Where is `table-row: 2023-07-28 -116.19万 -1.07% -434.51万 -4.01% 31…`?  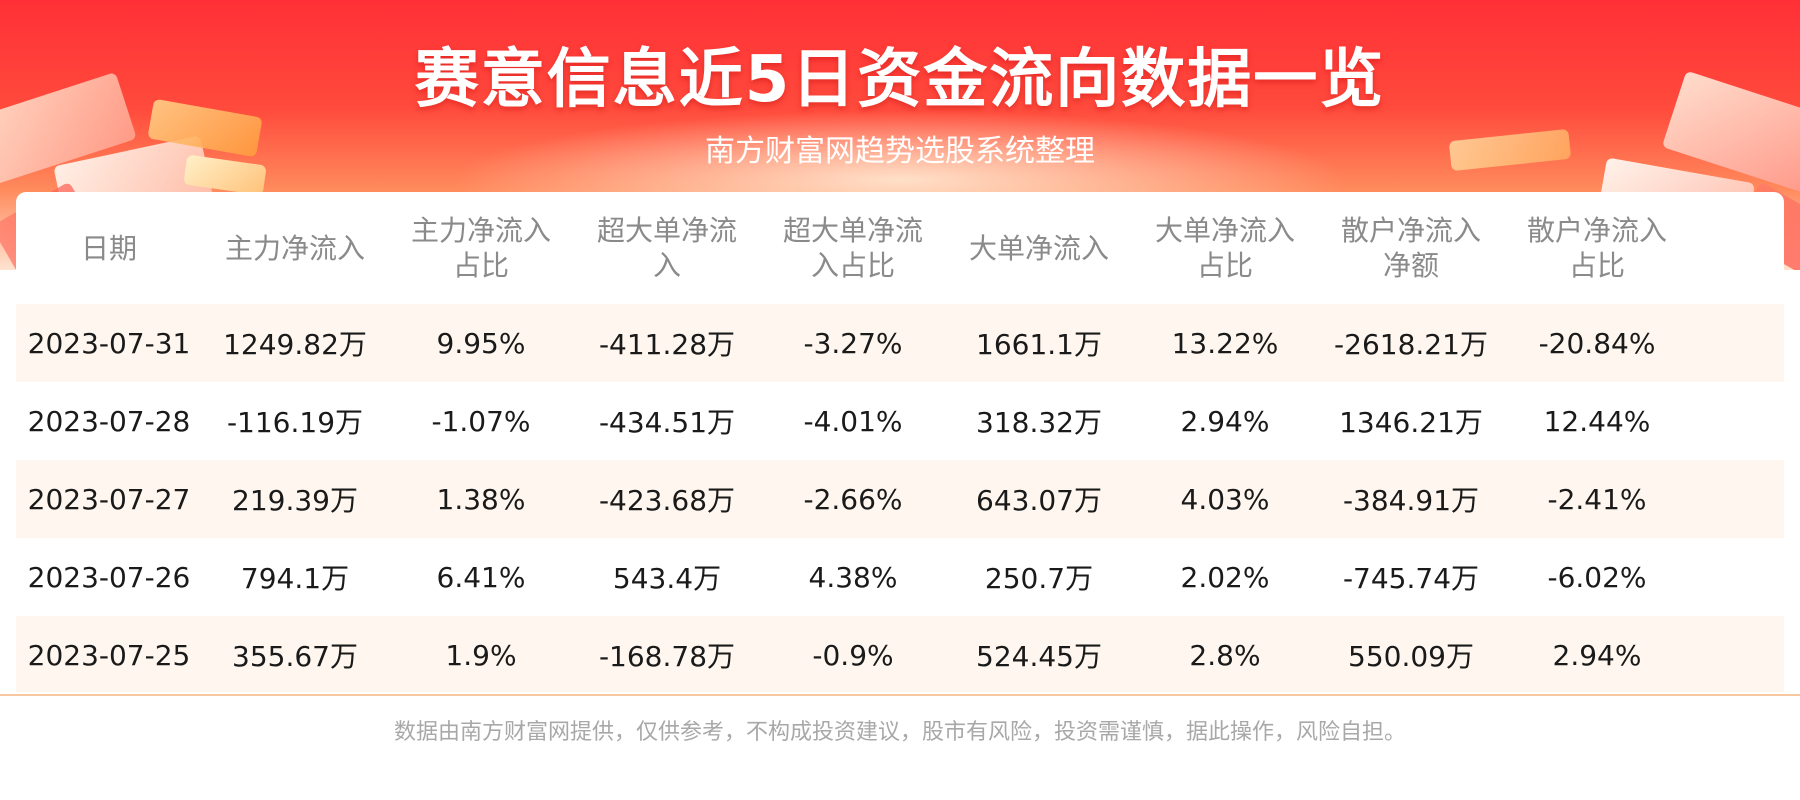 table-row: 2023-07-28 -116.19万 -1.07% -434.51万 -4.01% 31… is located at coordinates (900, 421).